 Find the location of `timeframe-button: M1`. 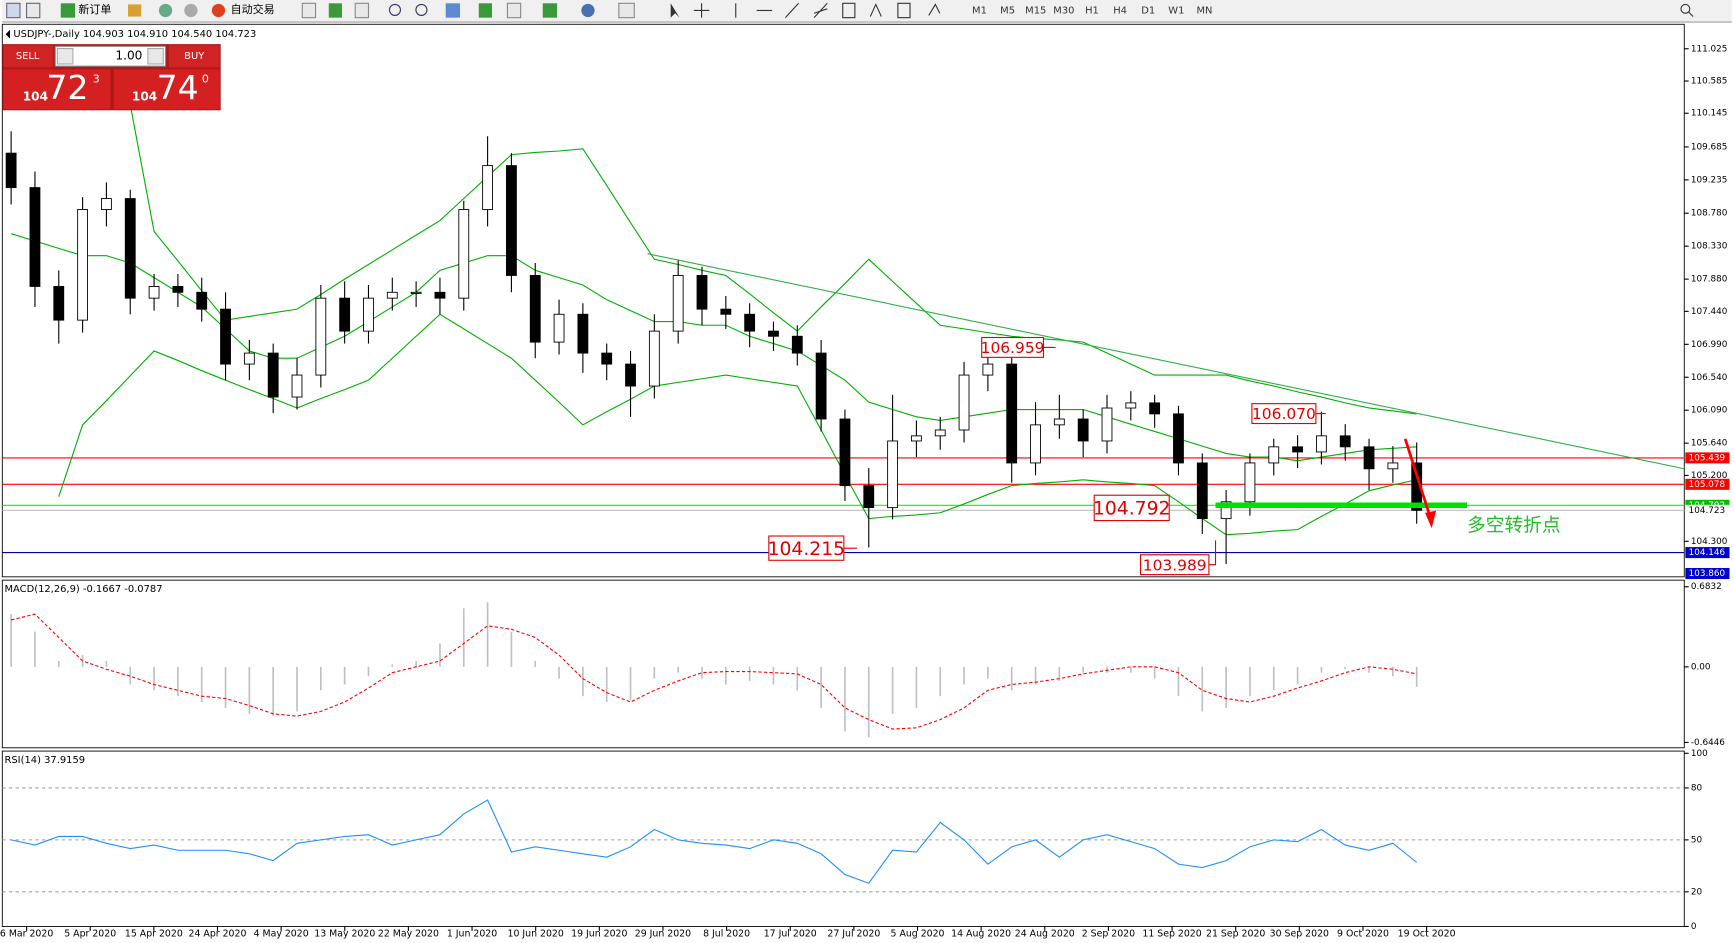

timeframe-button: M1 is located at coordinates (979, 10).